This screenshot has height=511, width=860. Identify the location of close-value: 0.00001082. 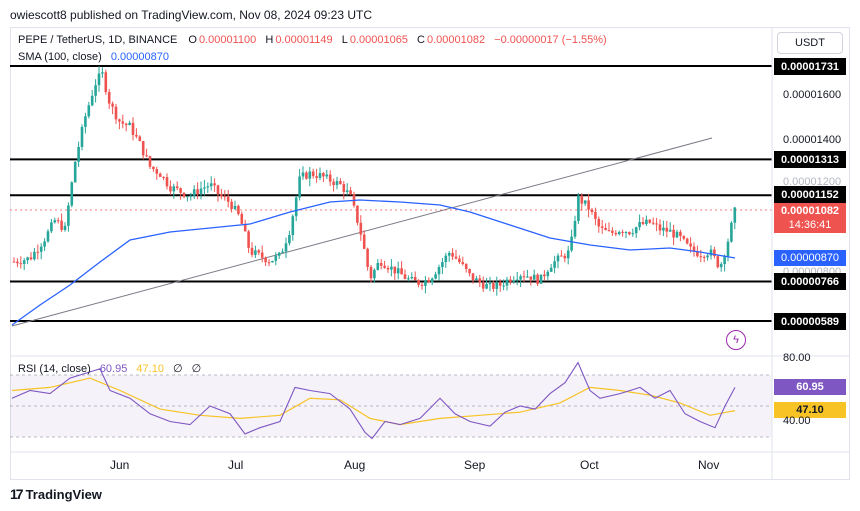
(456, 40).